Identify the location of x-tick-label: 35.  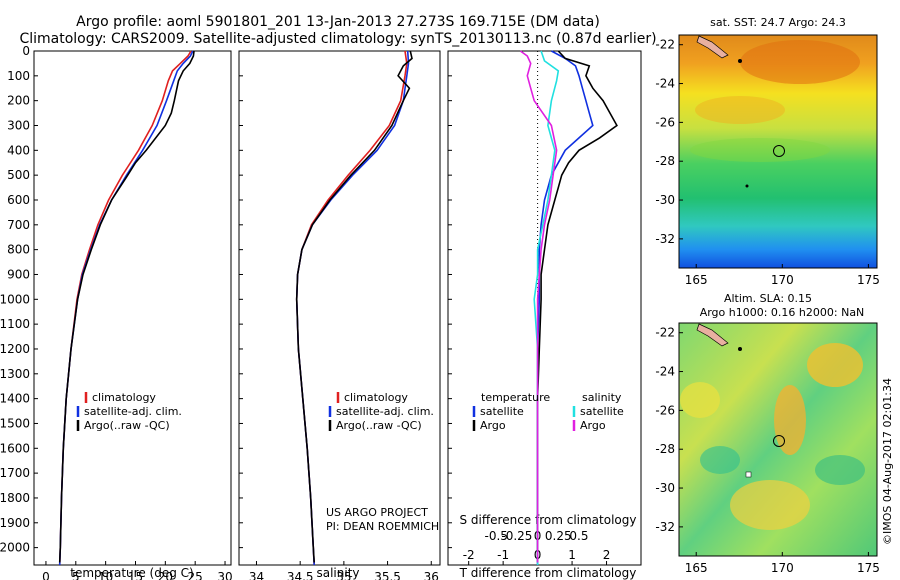
(343, 575).